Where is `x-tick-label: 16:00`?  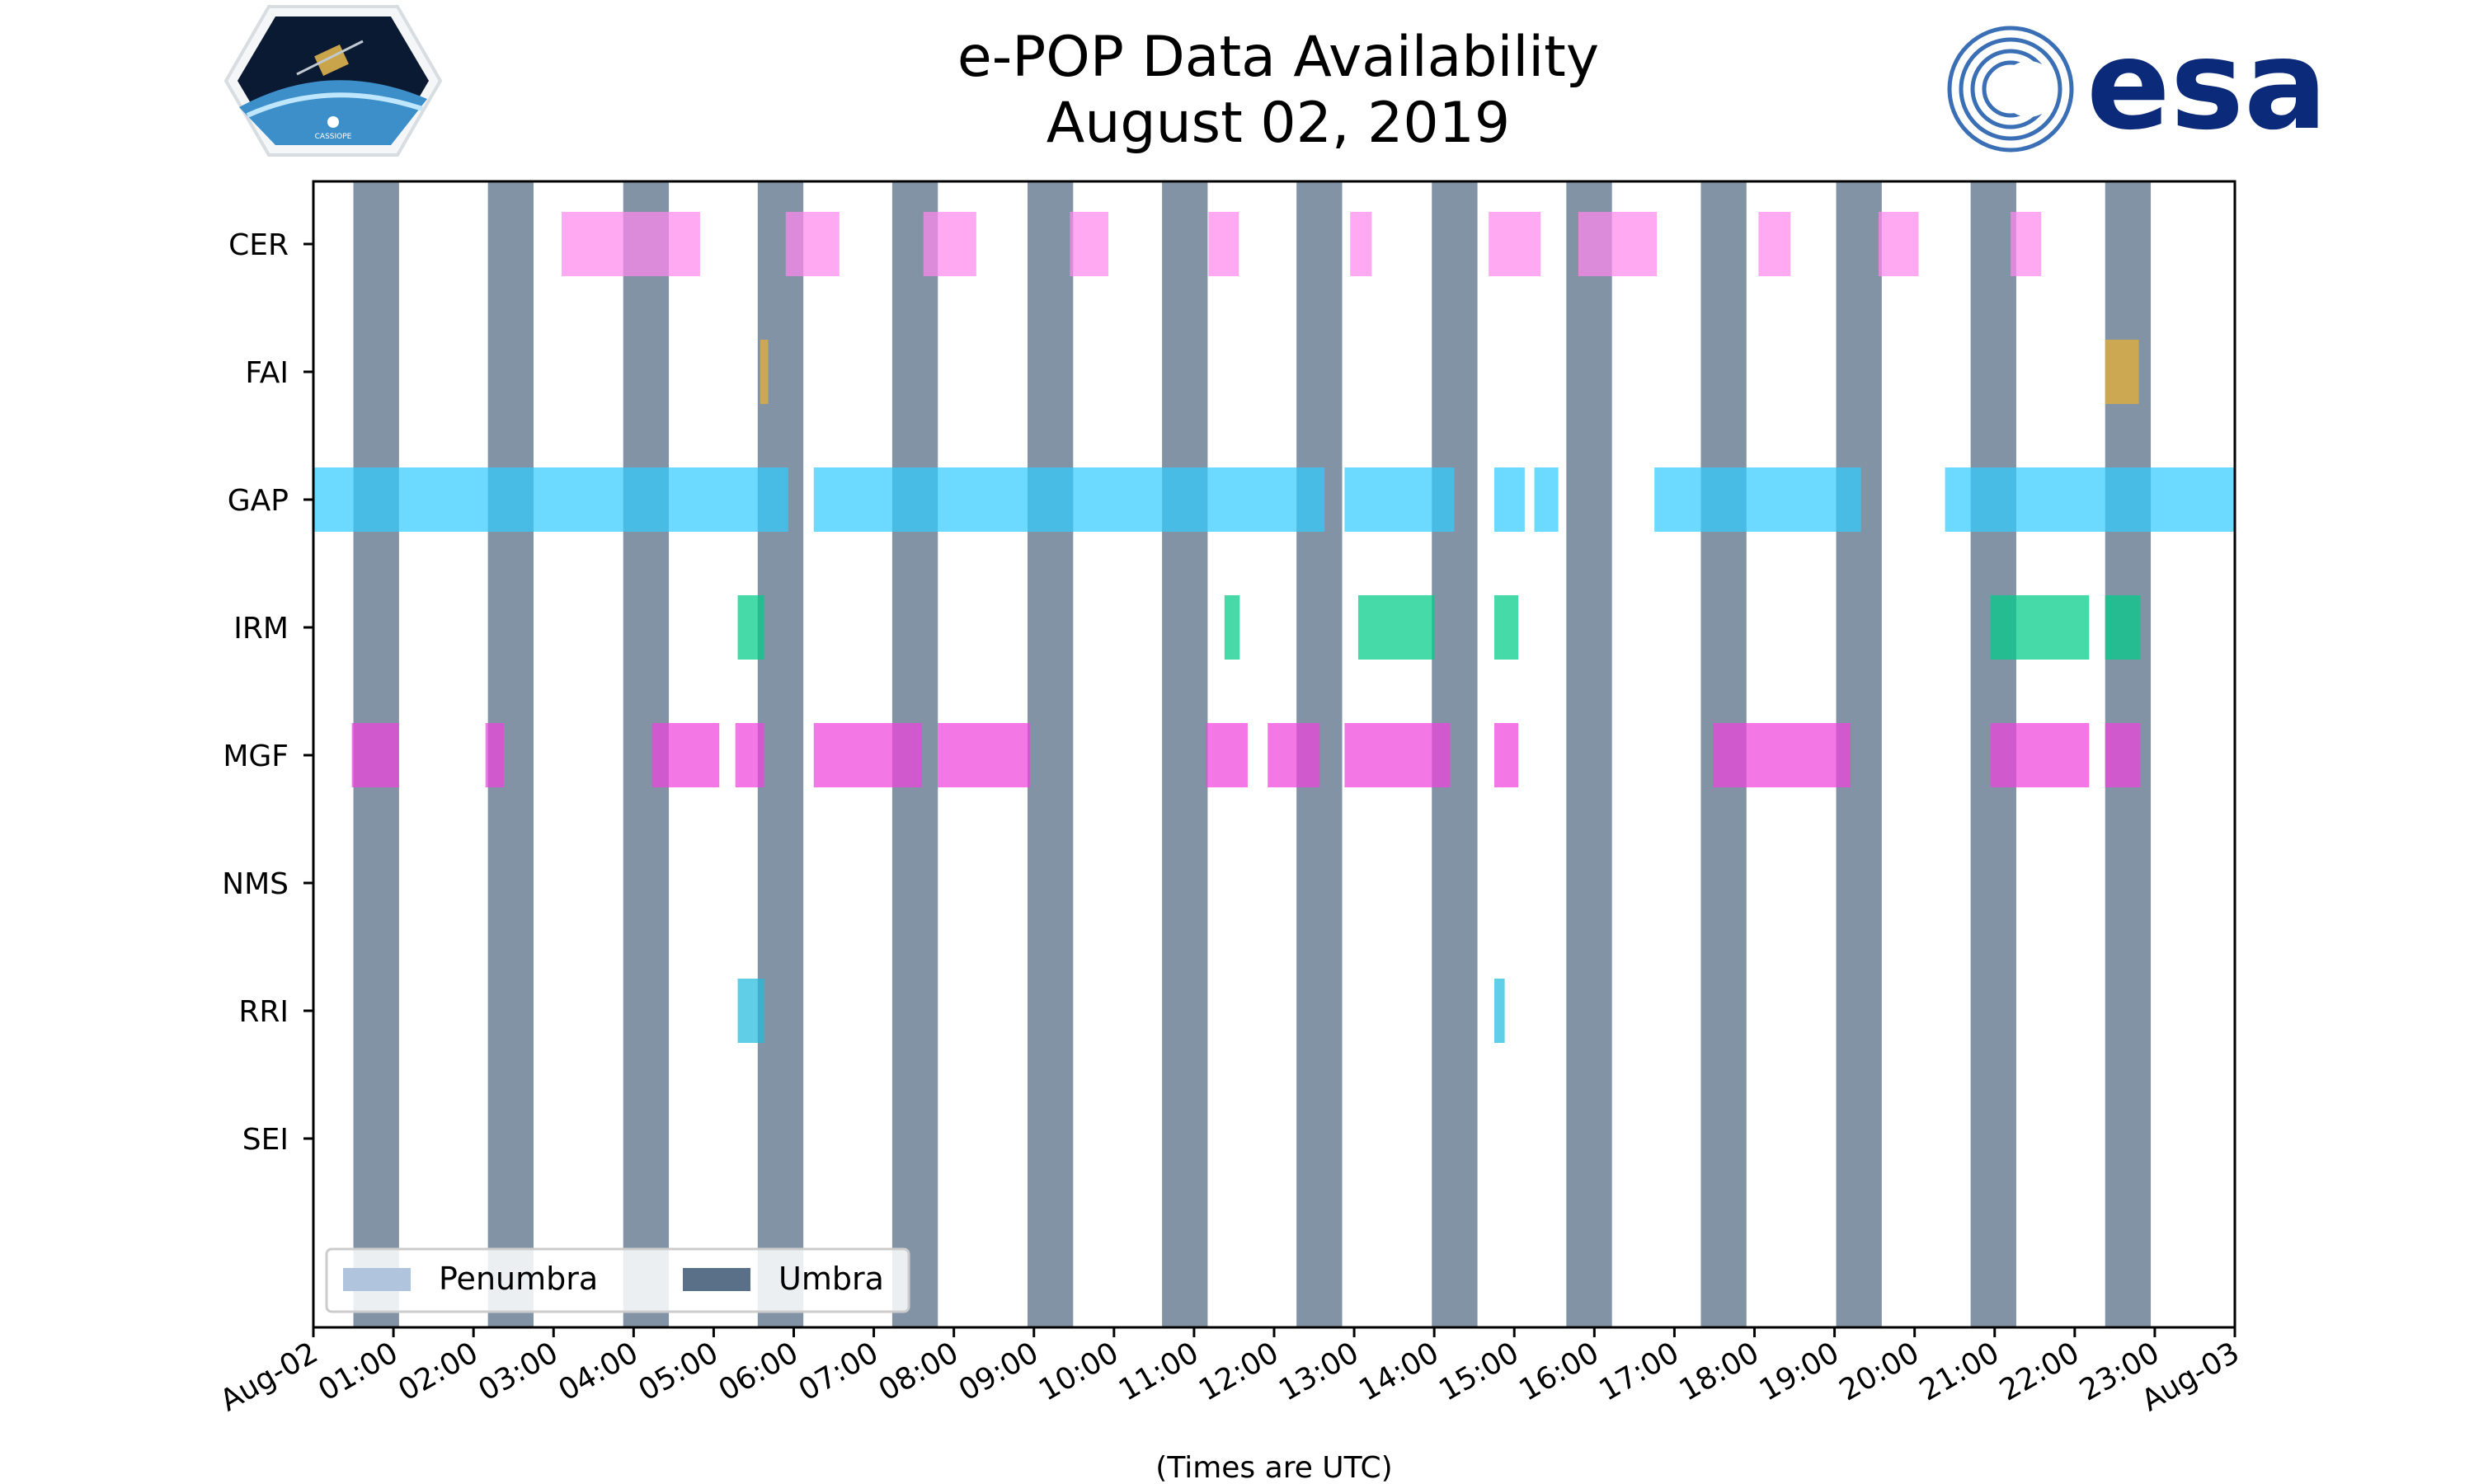 x-tick-label: 16:00 is located at coordinates (1558, 1371).